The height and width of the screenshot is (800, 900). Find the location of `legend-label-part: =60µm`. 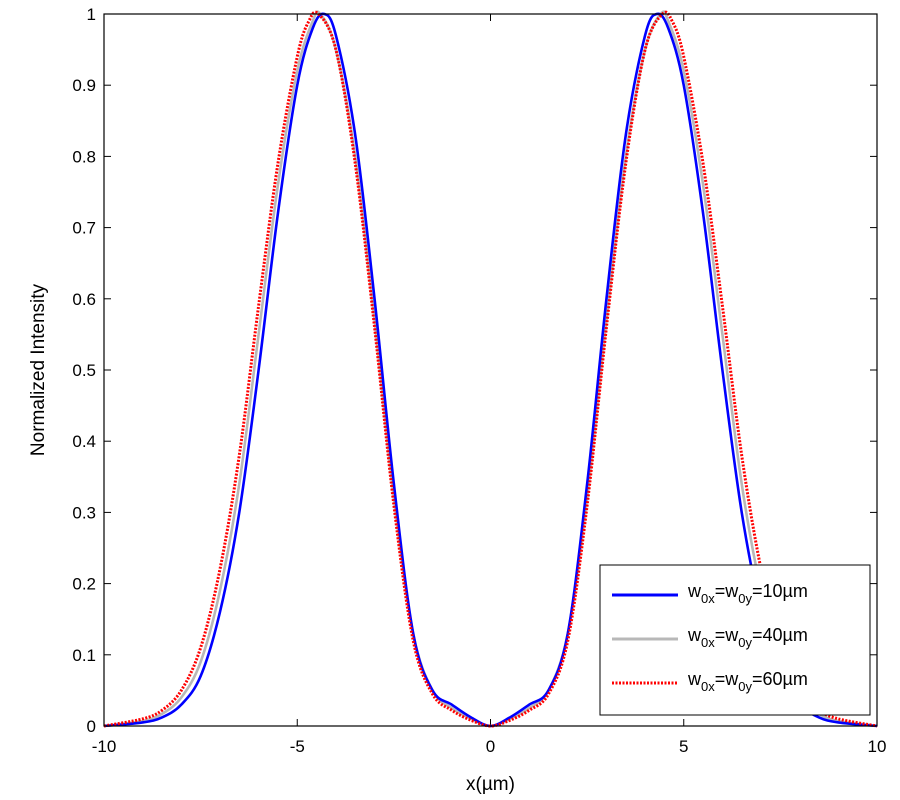

legend-label-part: =60µm is located at coordinates (780, 679).